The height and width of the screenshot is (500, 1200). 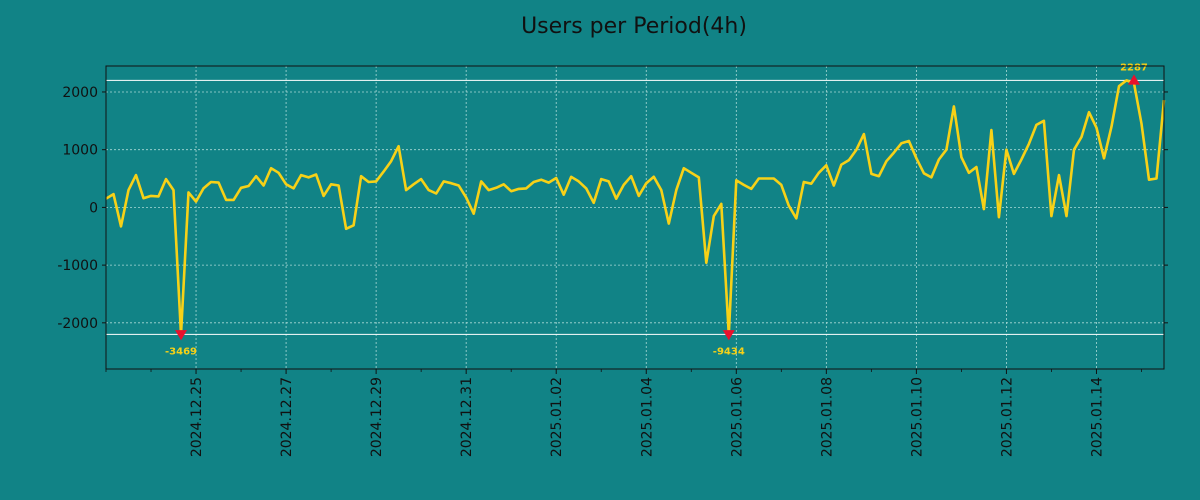 What do you see at coordinates (377, 417) in the screenshot?
I see `x-tick-label-2: 2024.12.29` at bounding box center [377, 417].